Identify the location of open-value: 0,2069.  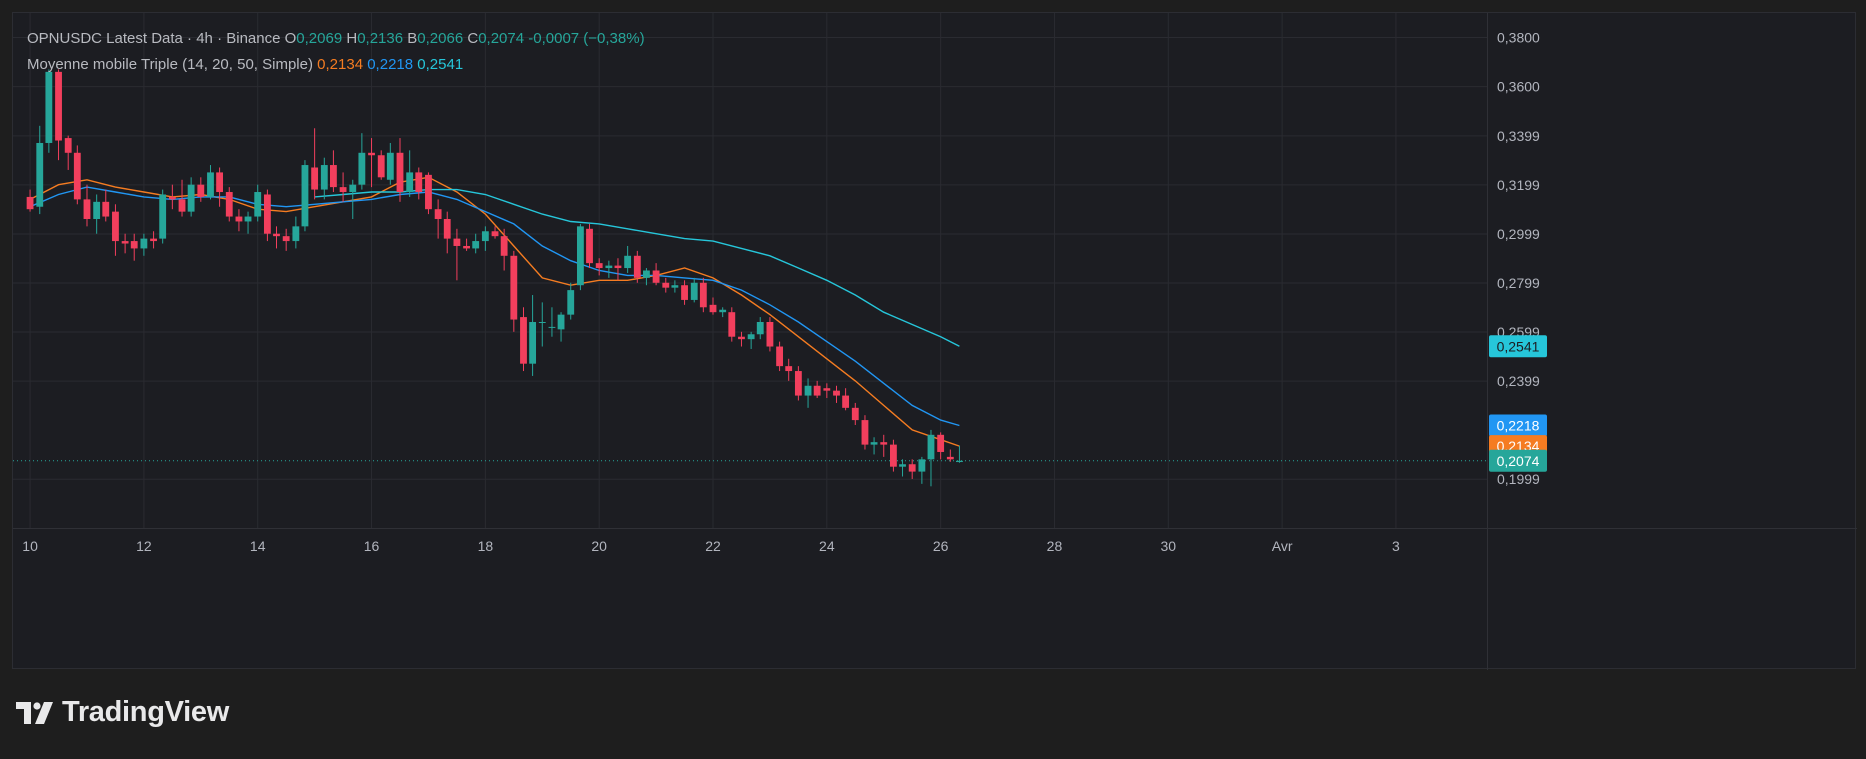
(319, 38).